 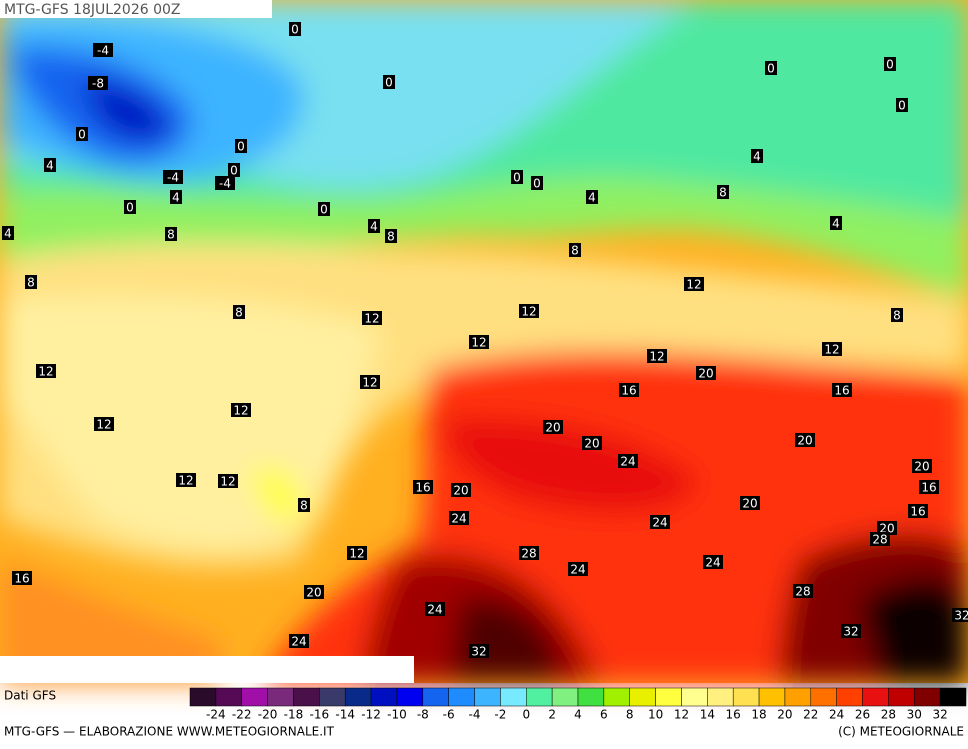 I want to click on legend-tick-label: 32, so click(x=939, y=715).